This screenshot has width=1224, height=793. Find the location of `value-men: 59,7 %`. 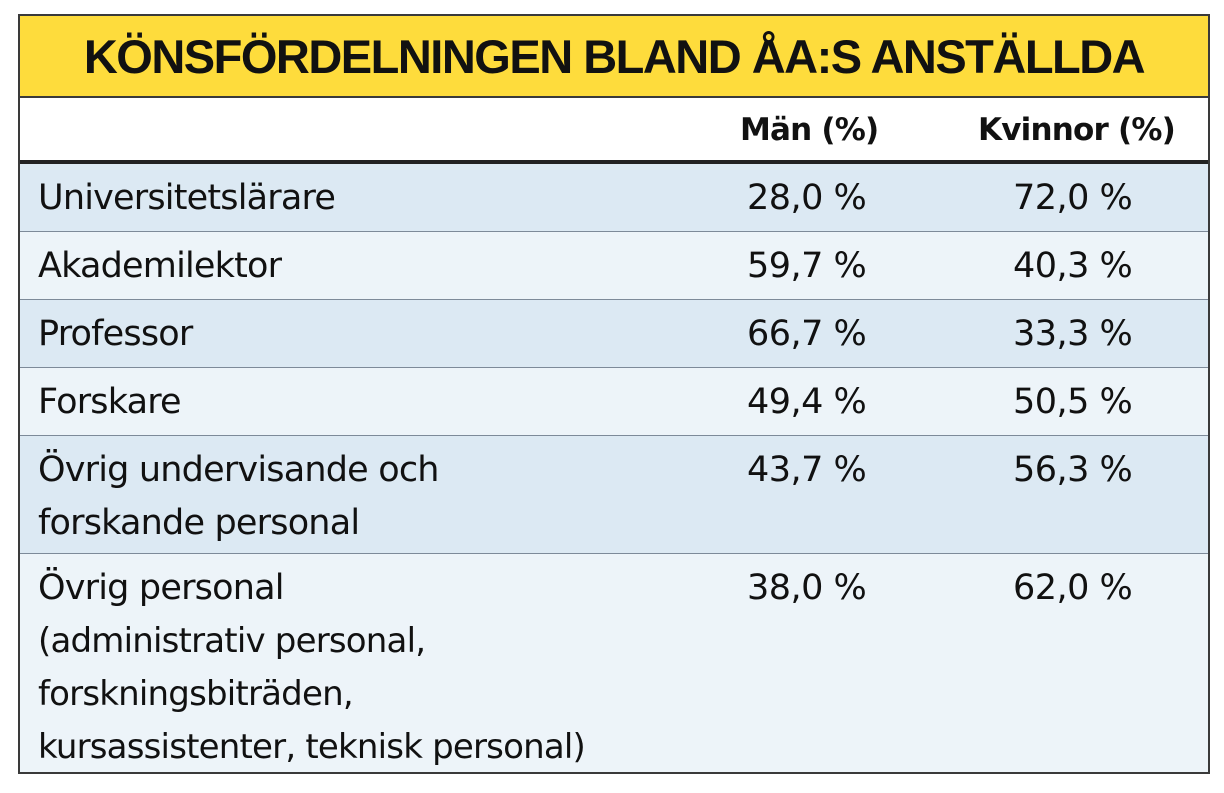

value-men: 59,7 % is located at coordinates (807, 266).